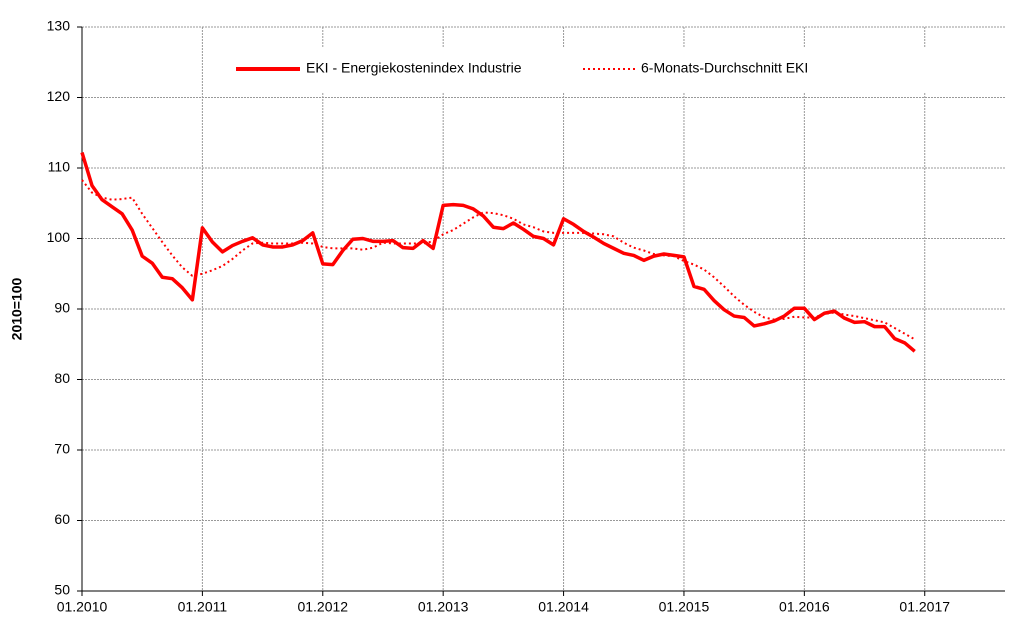  Describe the element at coordinates (62, 378) in the screenshot. I see `y-tick-label: 80` at that location.